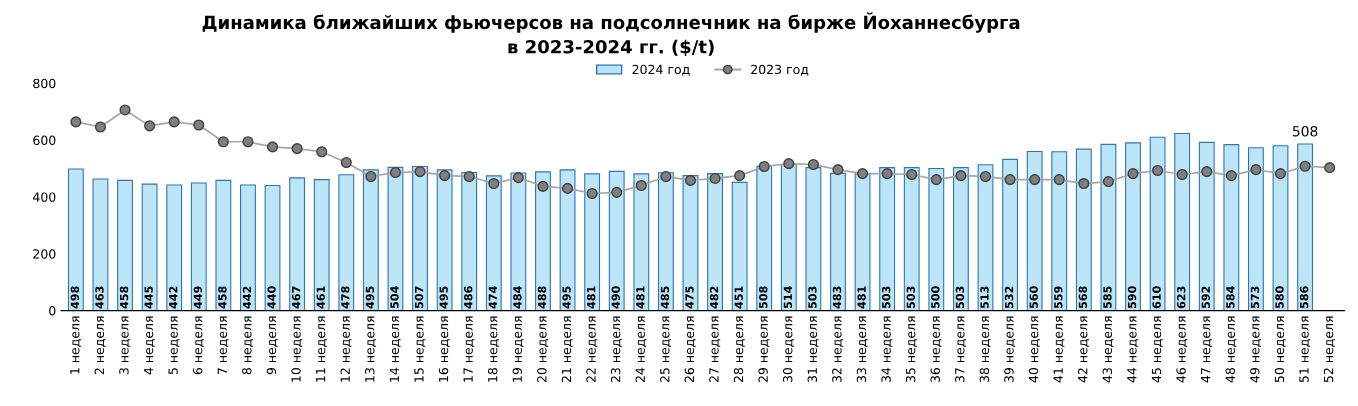 The height and width of the screenshot is (406, 1358). Describe the element at coordinates (1305, 349) in the screenshot. I see `x-tick-label: 51 неделя` at that location.